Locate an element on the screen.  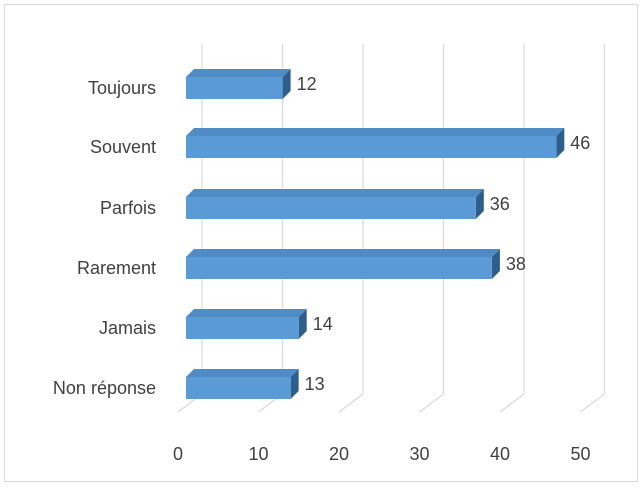
category-label: Rarement is located at coordinates (116, 268).